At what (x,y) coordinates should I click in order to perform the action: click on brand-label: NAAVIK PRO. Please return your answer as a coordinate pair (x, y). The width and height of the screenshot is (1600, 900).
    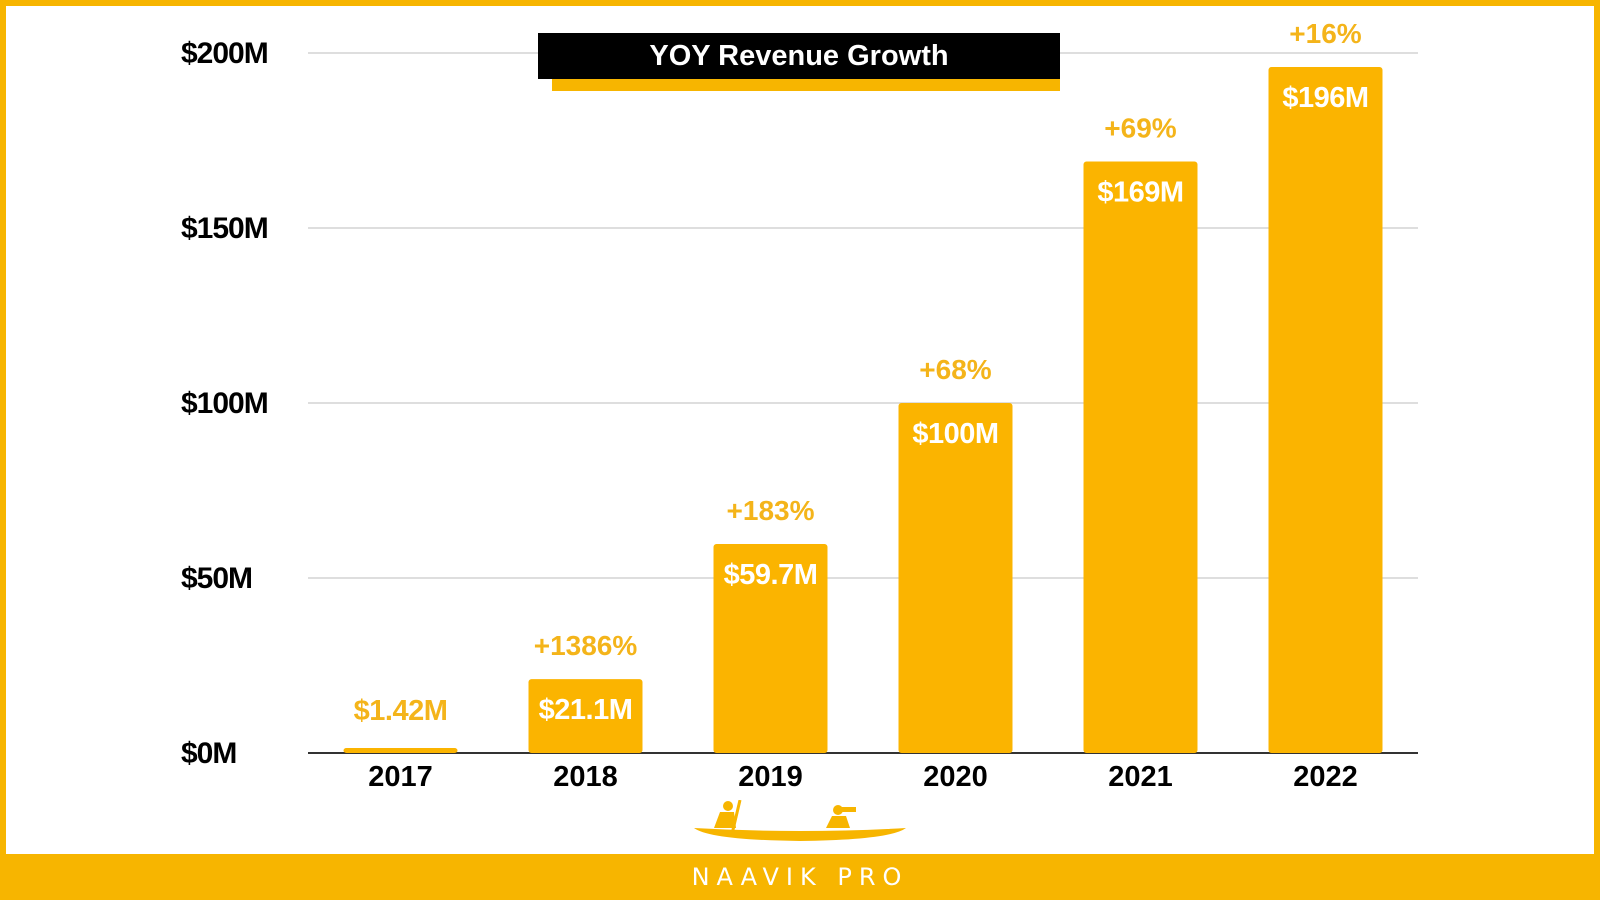
    Looking at the image, I should click on (800, 877).